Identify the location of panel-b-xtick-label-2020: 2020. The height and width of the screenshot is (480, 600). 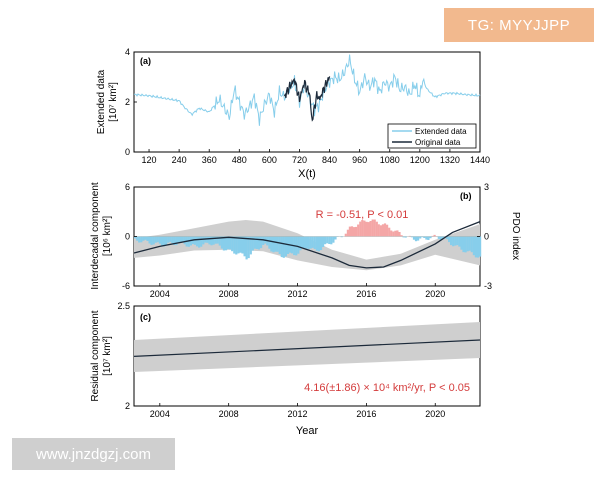
(435, 294).